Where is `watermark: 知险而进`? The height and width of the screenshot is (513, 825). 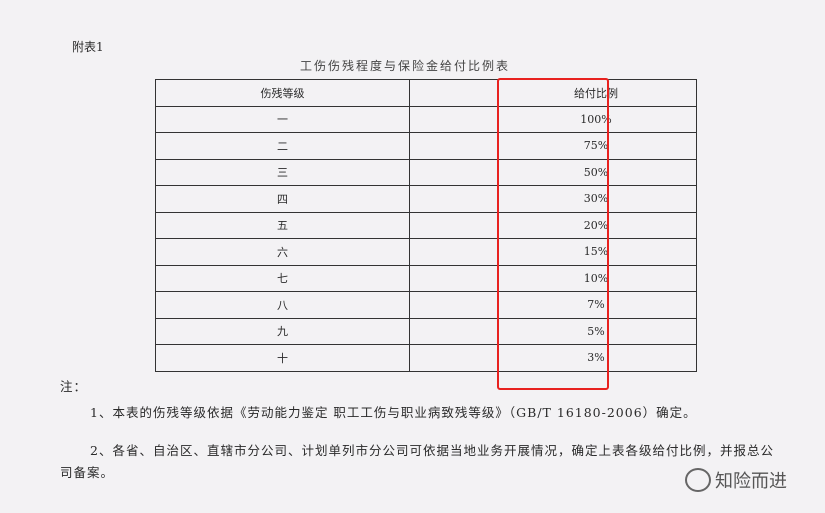
watermark: 知险而进 is located at coordinates (736, 480).